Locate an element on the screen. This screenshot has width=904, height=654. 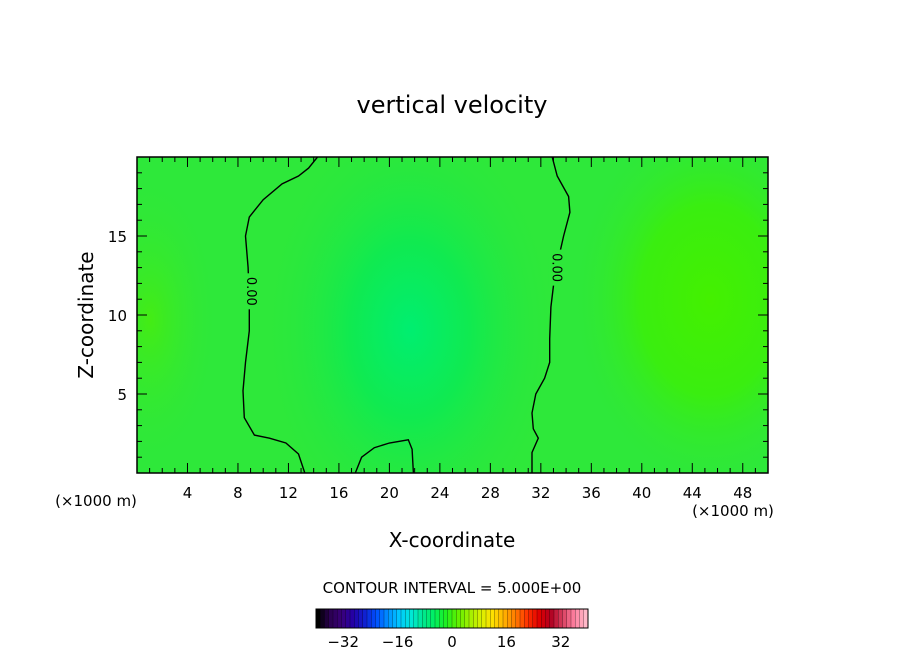
x-tick-labels: 4 8 12 16 20 24 28 32 36 40 44 48 is located at coordinates (468, 493).